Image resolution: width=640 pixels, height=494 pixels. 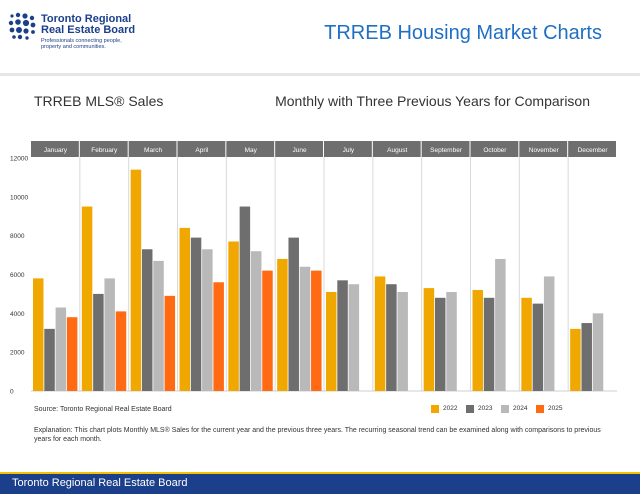 I want to click on legend-label: 2023, so click(x=485, y=408).